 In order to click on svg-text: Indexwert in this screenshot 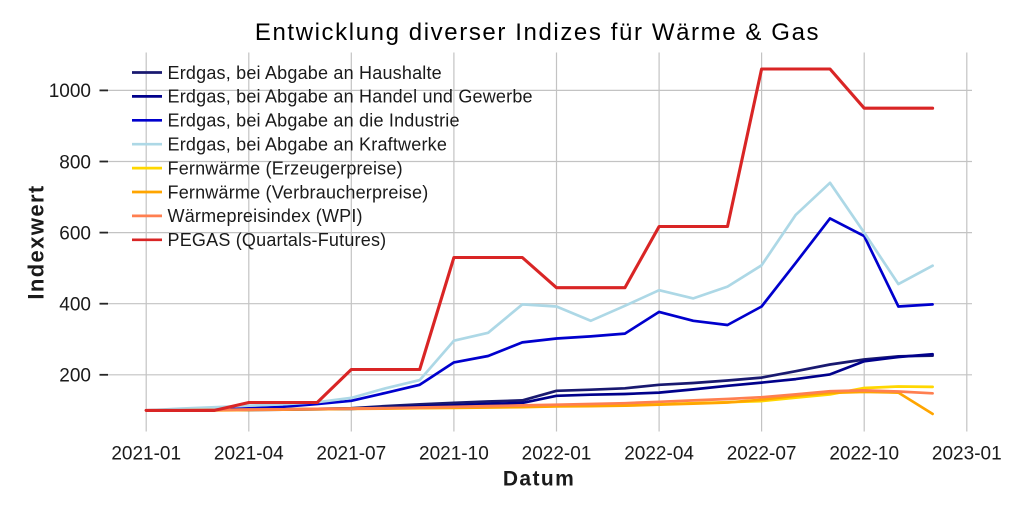, I will do `click(36, 241)`.